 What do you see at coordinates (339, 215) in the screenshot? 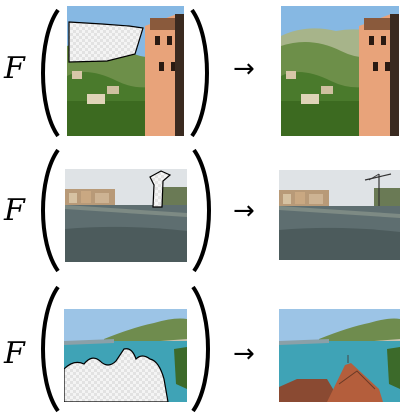
I see `output-image-2-completed` at bounding box center [339, 215].